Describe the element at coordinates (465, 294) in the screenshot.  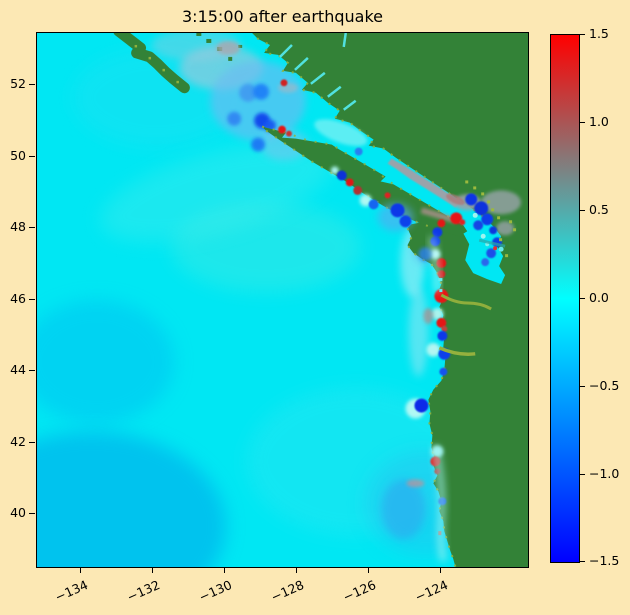
I see `columbia-river` at that location.